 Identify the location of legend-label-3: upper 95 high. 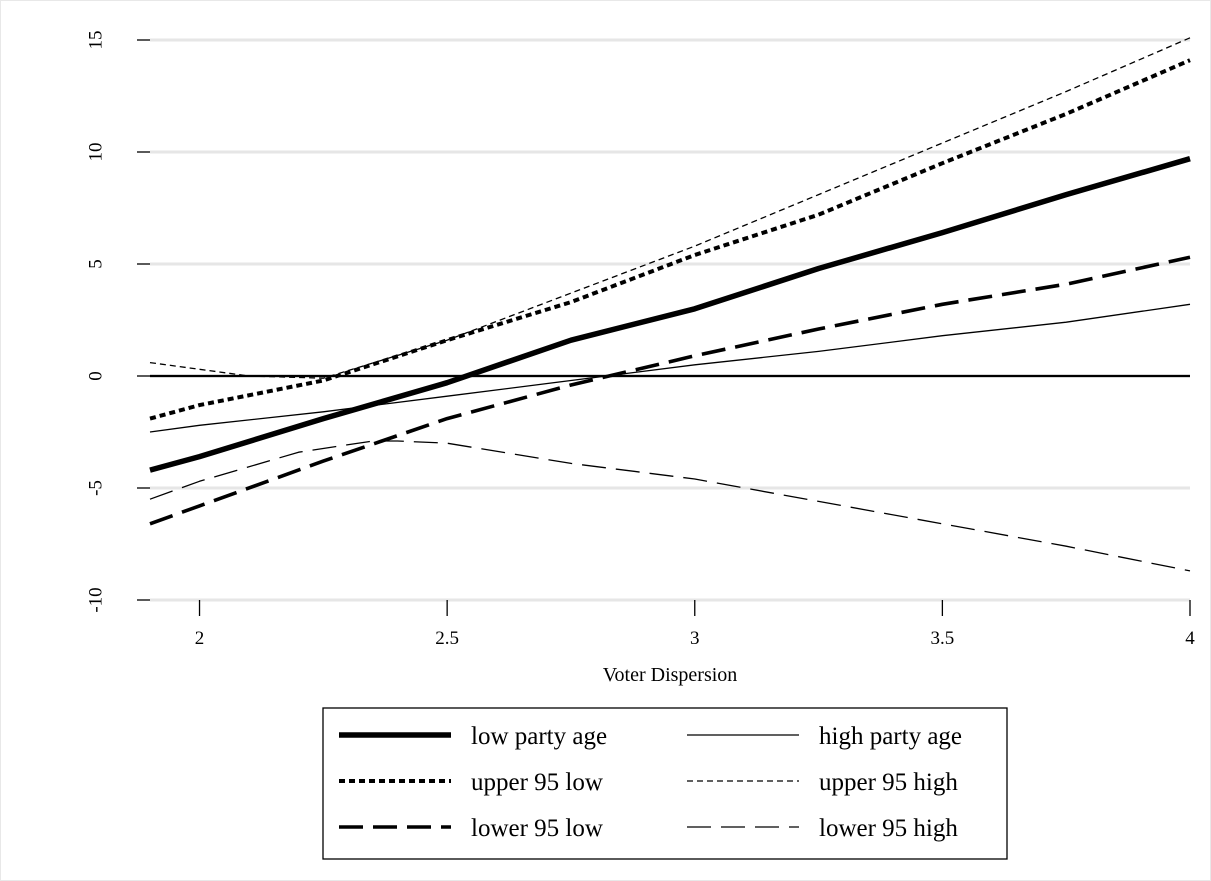
(888, 782).